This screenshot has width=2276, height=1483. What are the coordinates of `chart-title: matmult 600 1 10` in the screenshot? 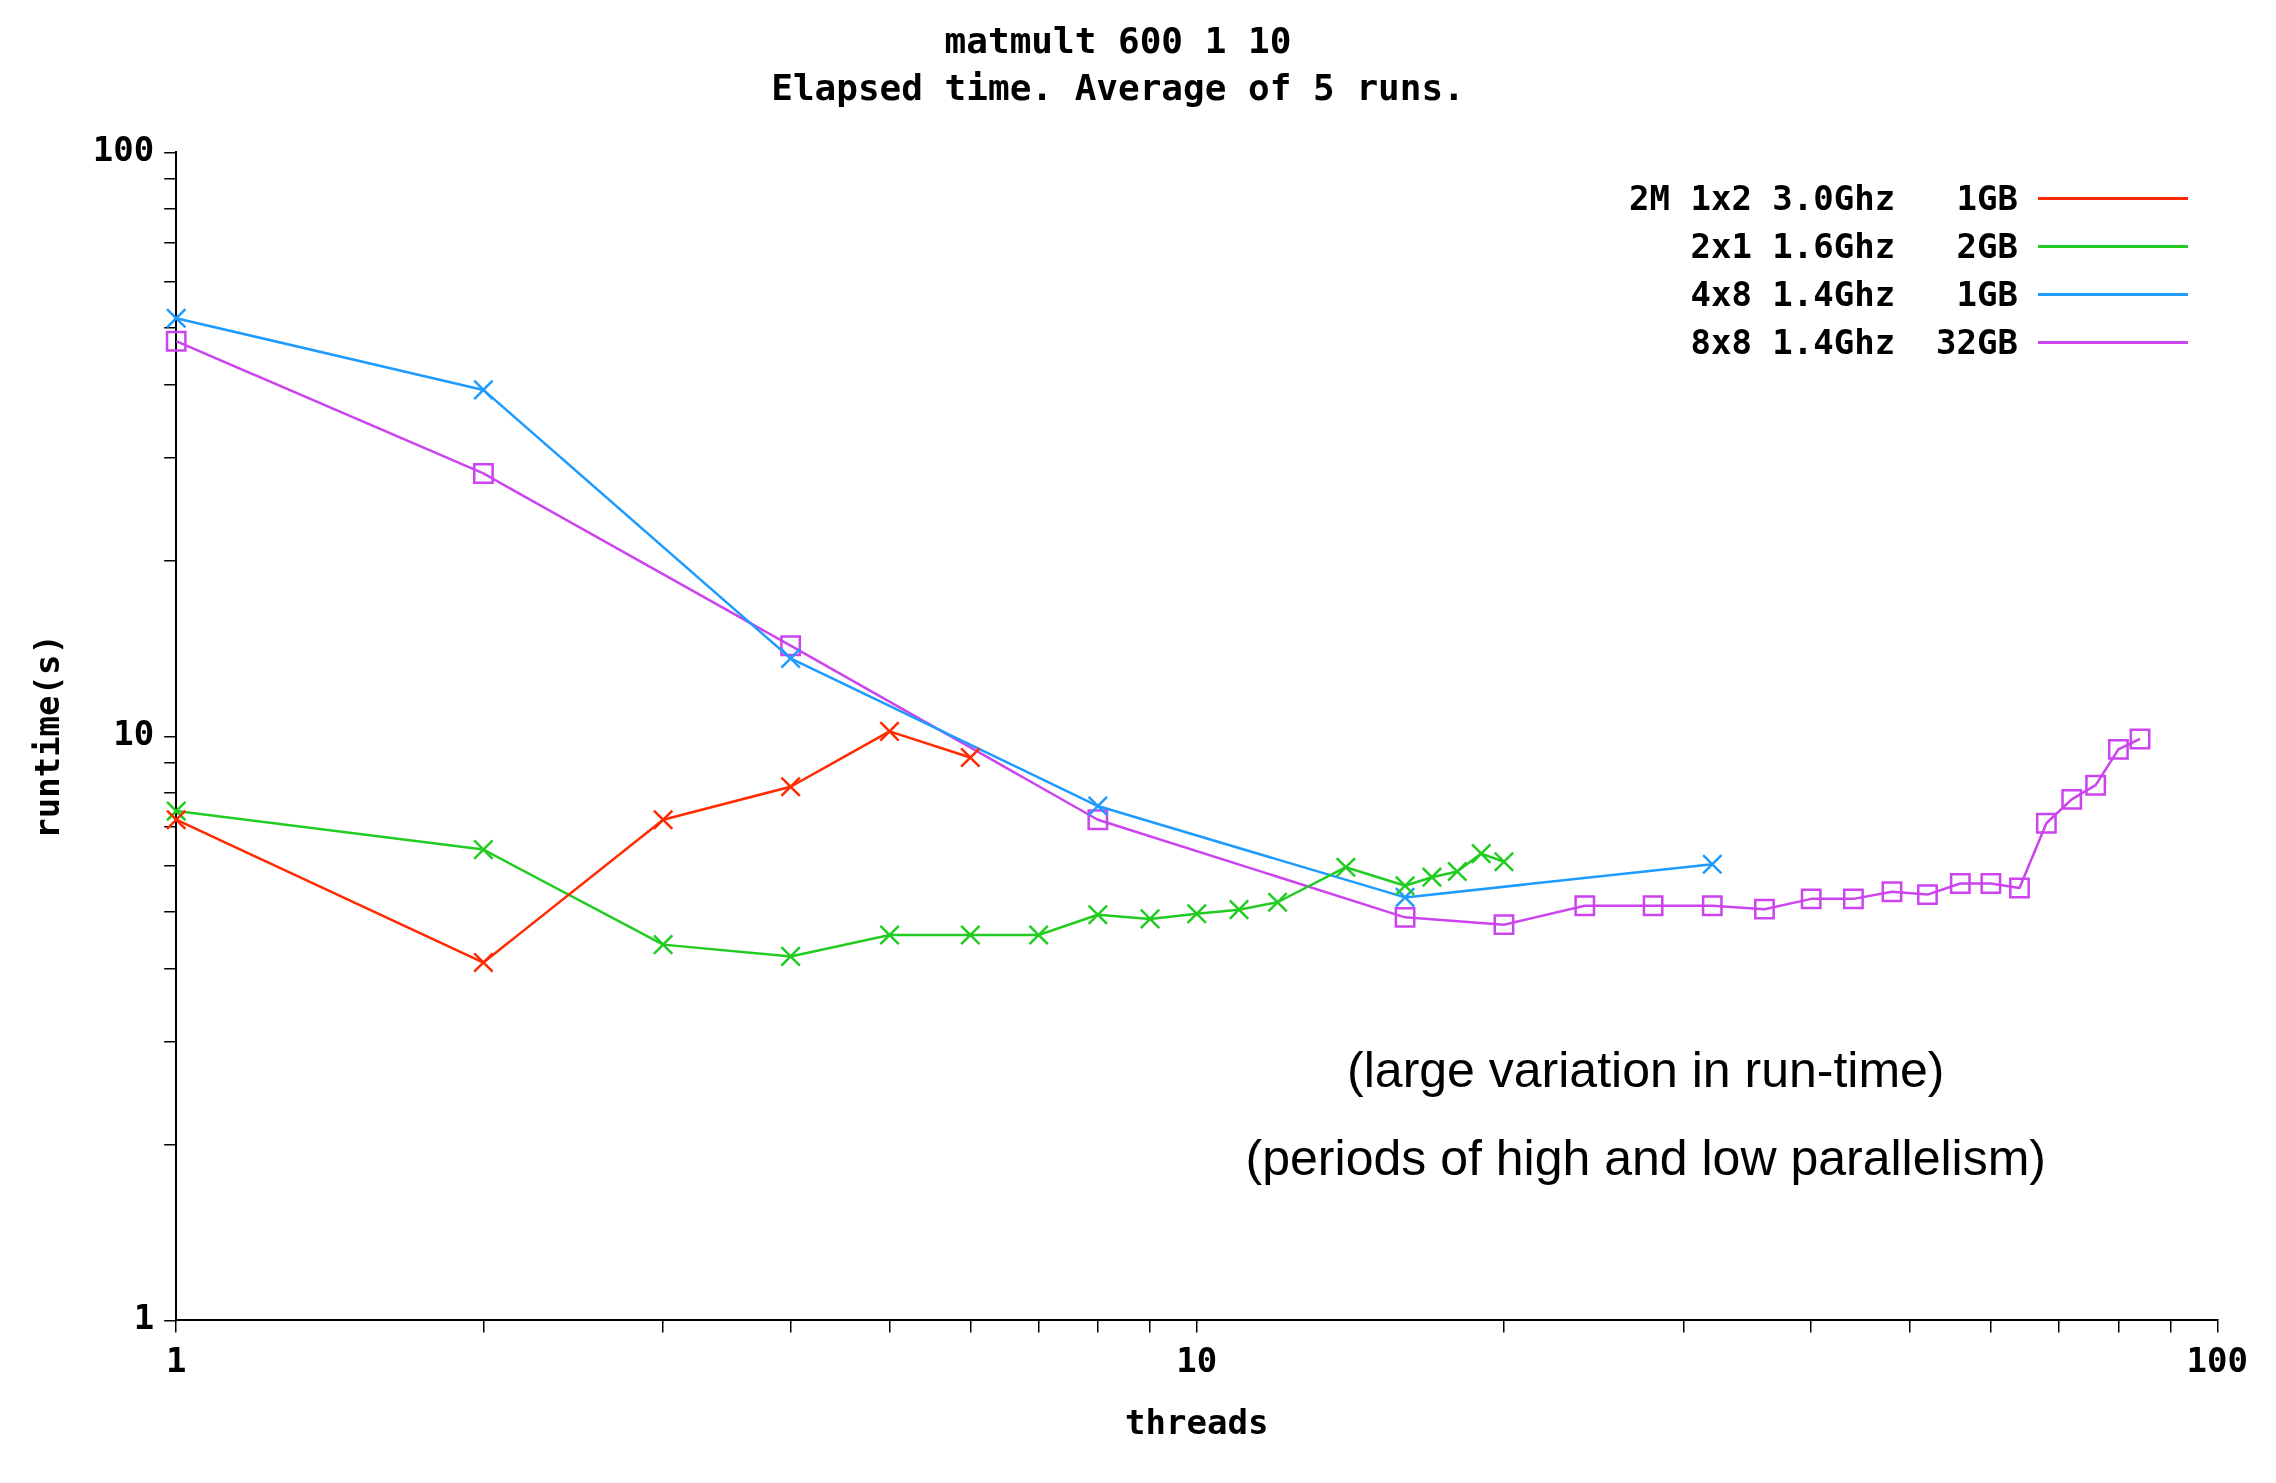 It's located at (1118, 40).